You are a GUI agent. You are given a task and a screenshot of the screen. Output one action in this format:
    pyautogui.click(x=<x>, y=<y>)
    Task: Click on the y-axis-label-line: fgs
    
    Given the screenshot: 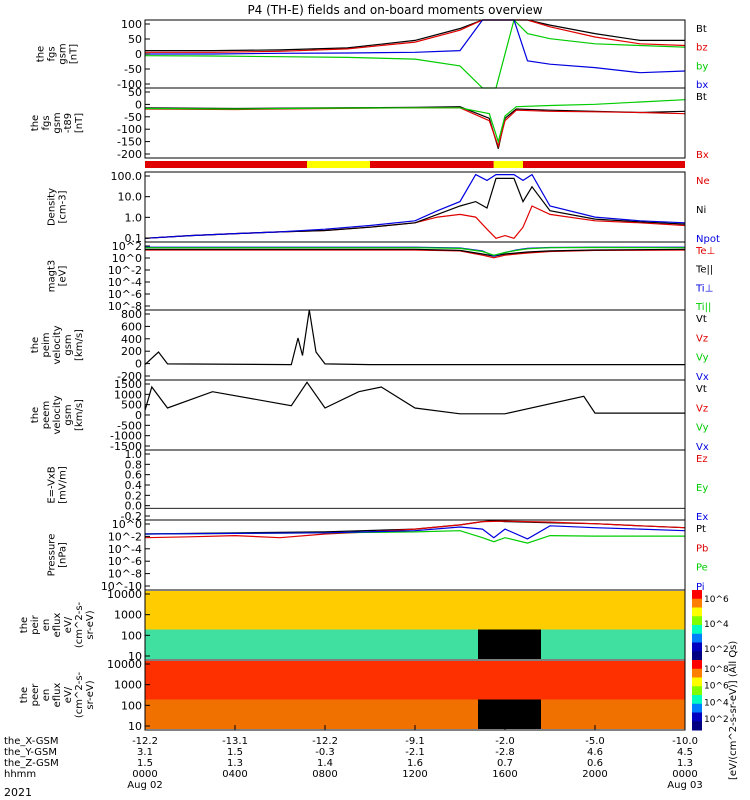 What is the action you would take?
    pyautogui.click(x=52, y=53)
    